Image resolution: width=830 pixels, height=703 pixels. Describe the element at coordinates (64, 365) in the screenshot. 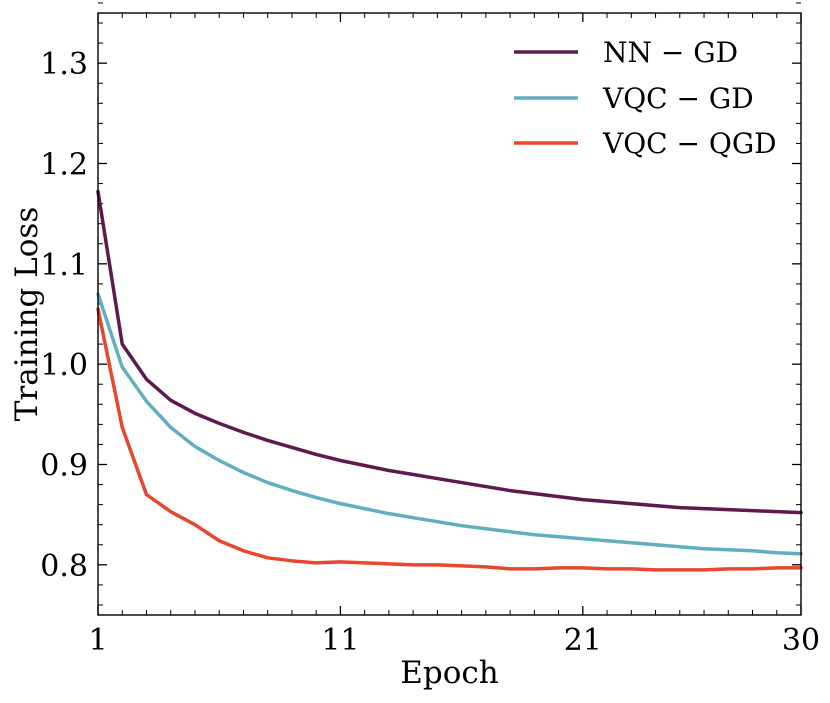

I see `y-tick-label: 1.0` at that location.